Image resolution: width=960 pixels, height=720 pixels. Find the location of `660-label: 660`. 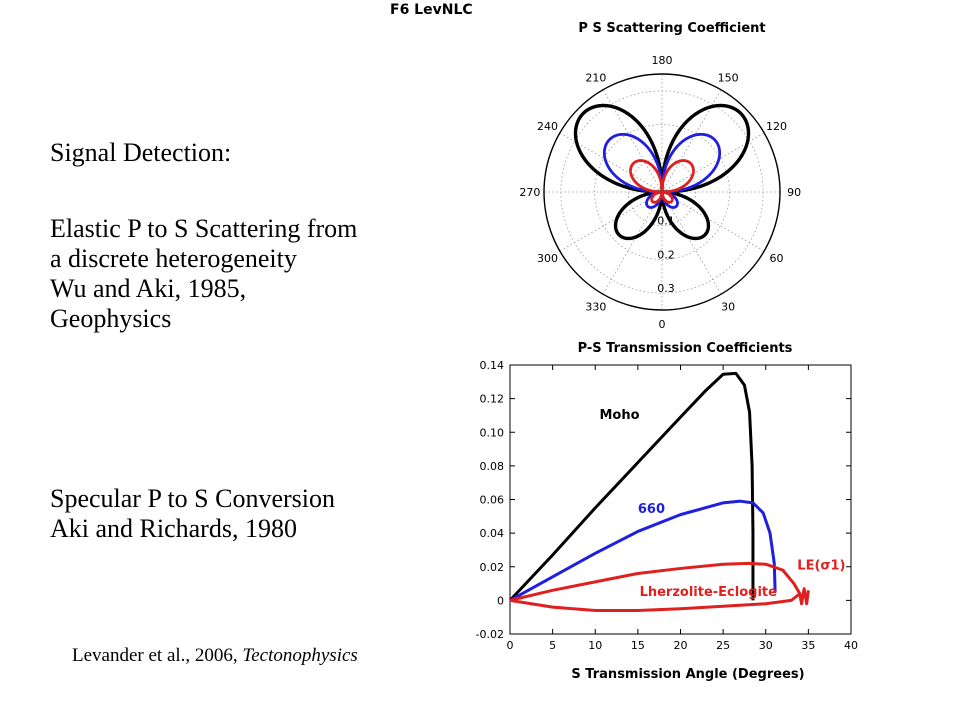

660-label: 660 is located at coordinates (651, 509).